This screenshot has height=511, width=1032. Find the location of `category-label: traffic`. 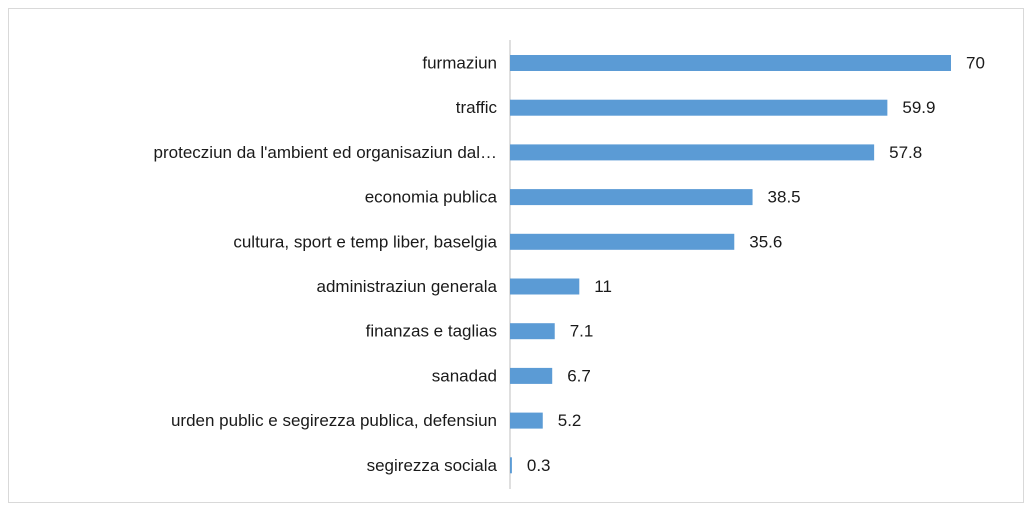

category-label: traffic is located at coordinates (477, 107).